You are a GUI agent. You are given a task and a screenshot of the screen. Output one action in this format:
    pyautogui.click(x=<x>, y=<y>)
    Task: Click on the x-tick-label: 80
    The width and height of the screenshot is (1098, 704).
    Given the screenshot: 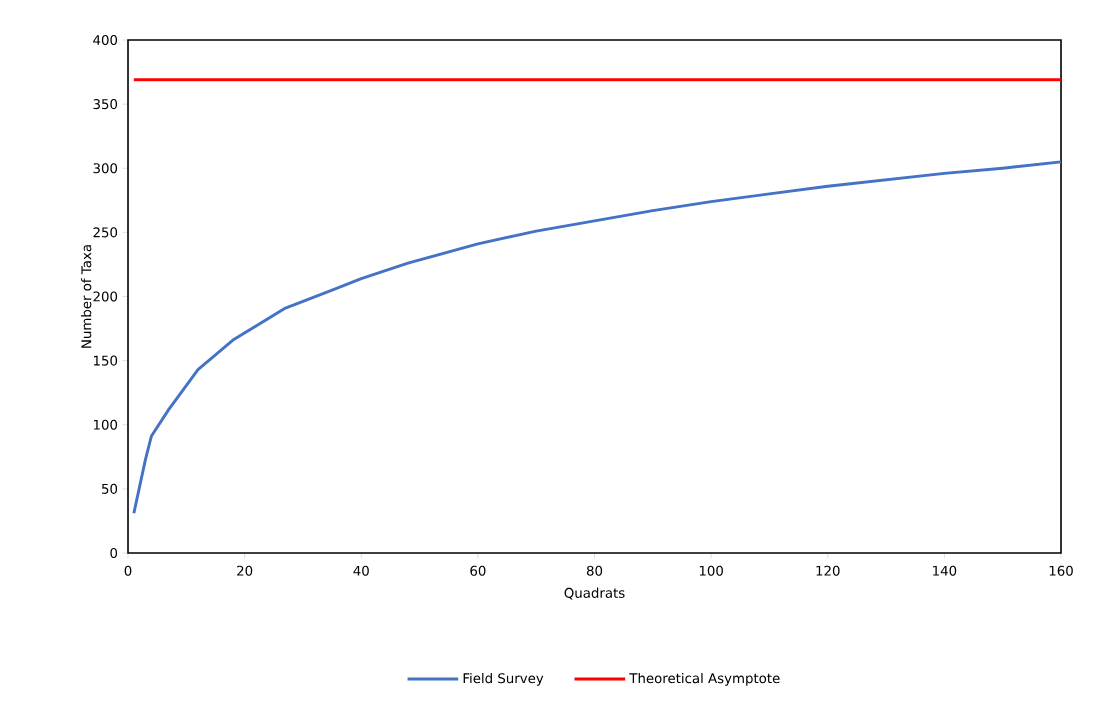 What is the action you would take?
    pyautogui.click(x=594, y=570)
    